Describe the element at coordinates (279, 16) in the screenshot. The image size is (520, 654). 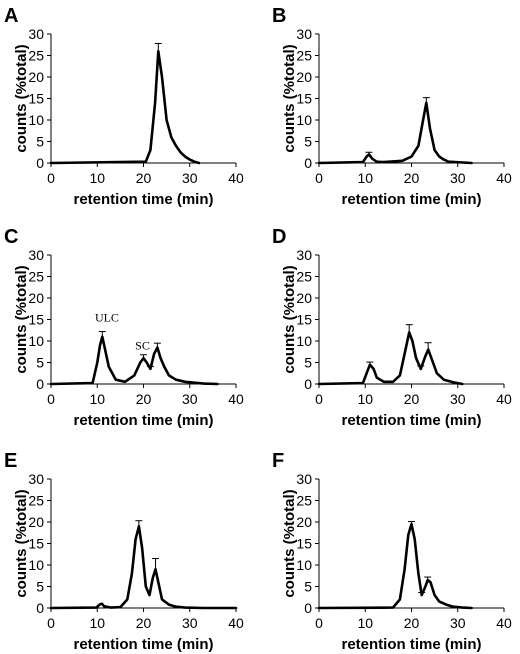
I see `panel-letter: B` at that location.